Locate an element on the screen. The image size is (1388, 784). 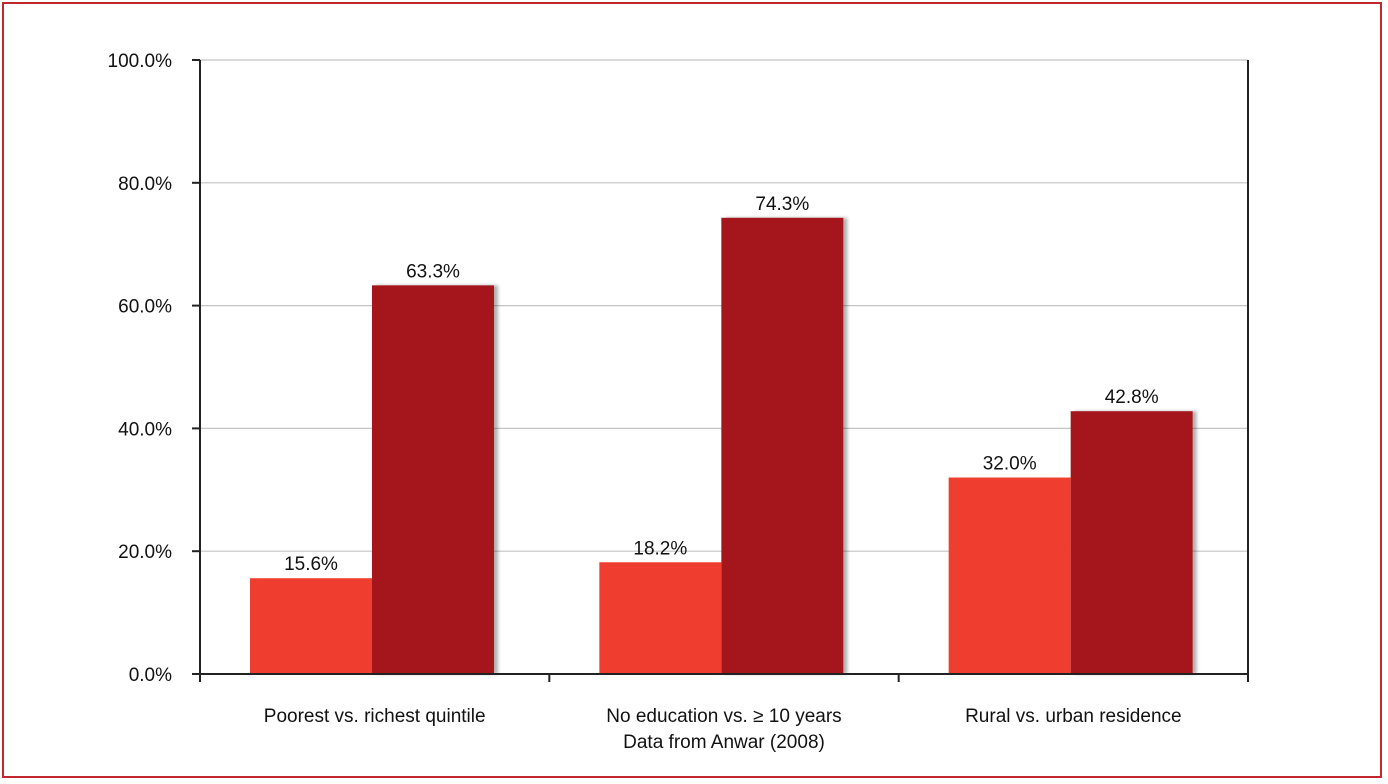
x-category-label: Data from Anwar (2008) is located at coordinates (724, 742).